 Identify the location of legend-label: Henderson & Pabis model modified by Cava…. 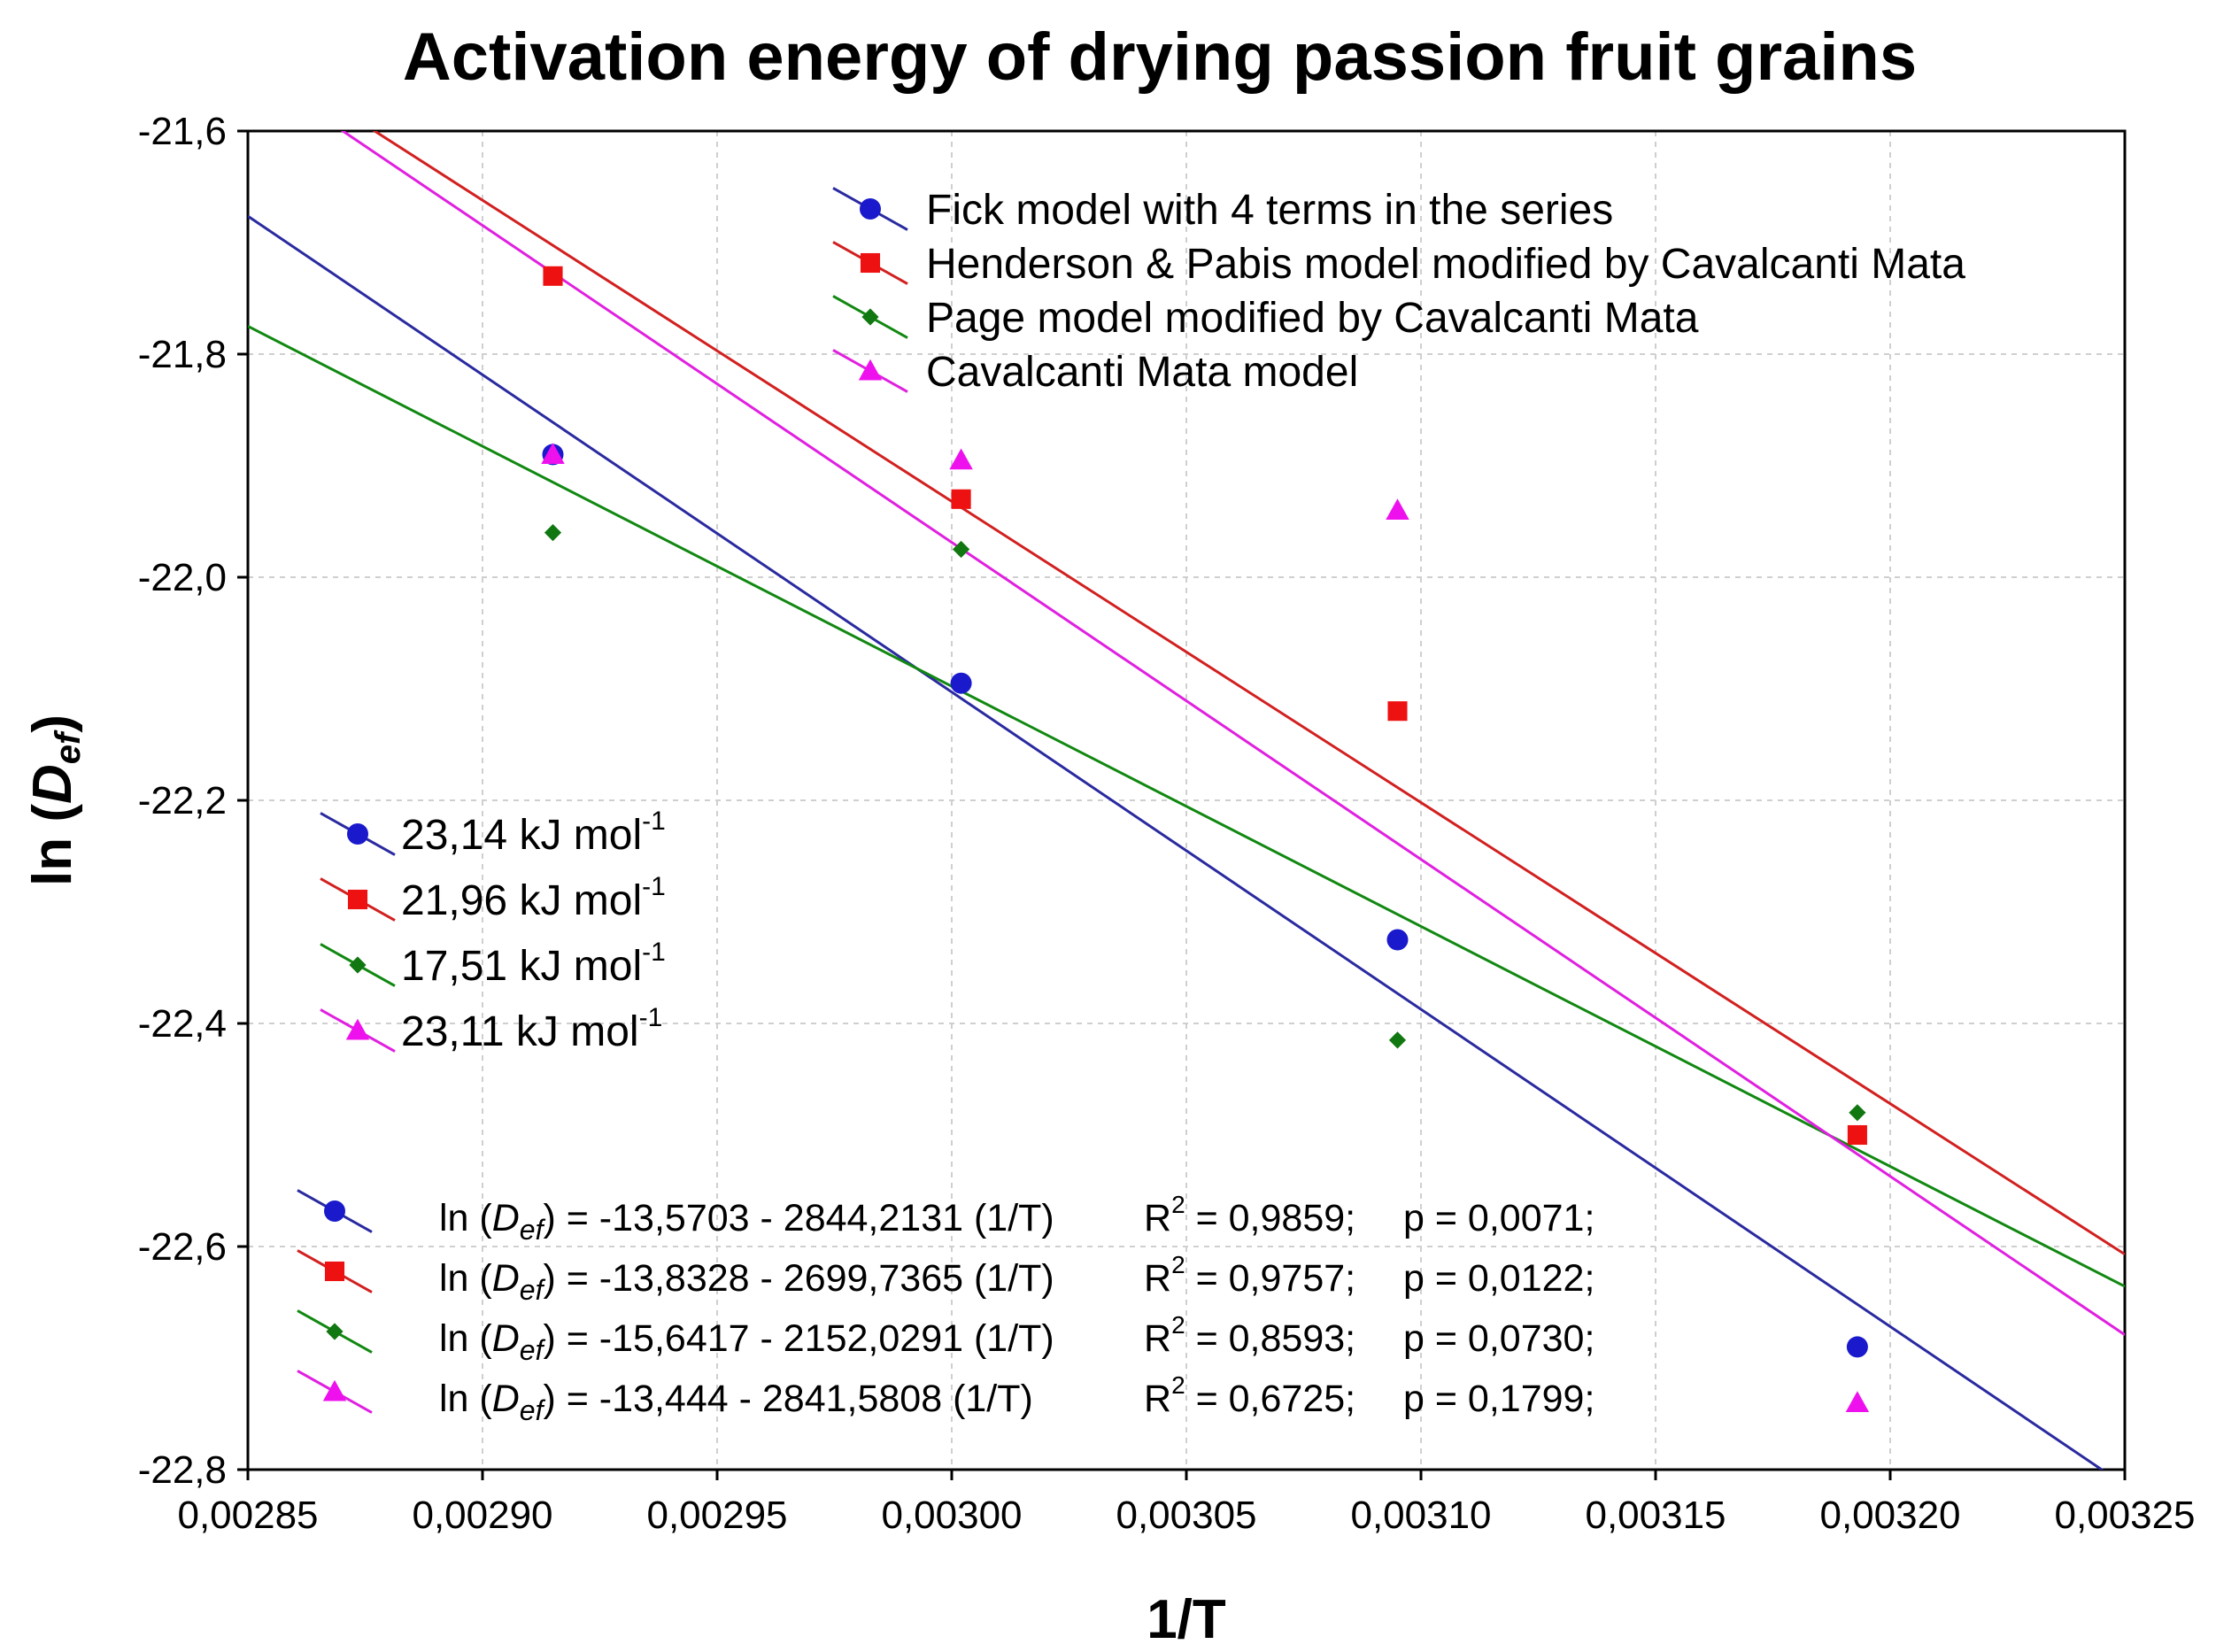
(1445, 264).